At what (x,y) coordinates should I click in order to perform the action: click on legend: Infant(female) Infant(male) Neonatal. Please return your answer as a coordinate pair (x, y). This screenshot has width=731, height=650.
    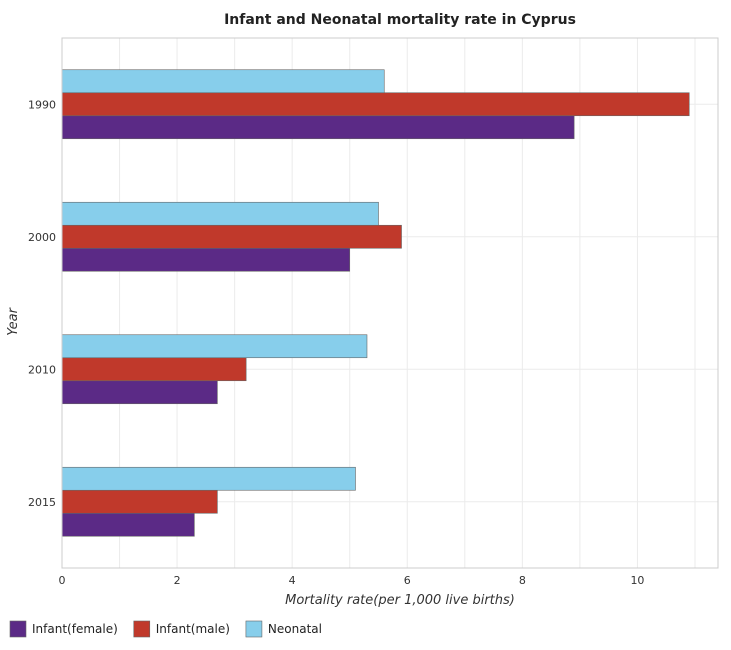
    Looking at the image, I should click on (165, 629).